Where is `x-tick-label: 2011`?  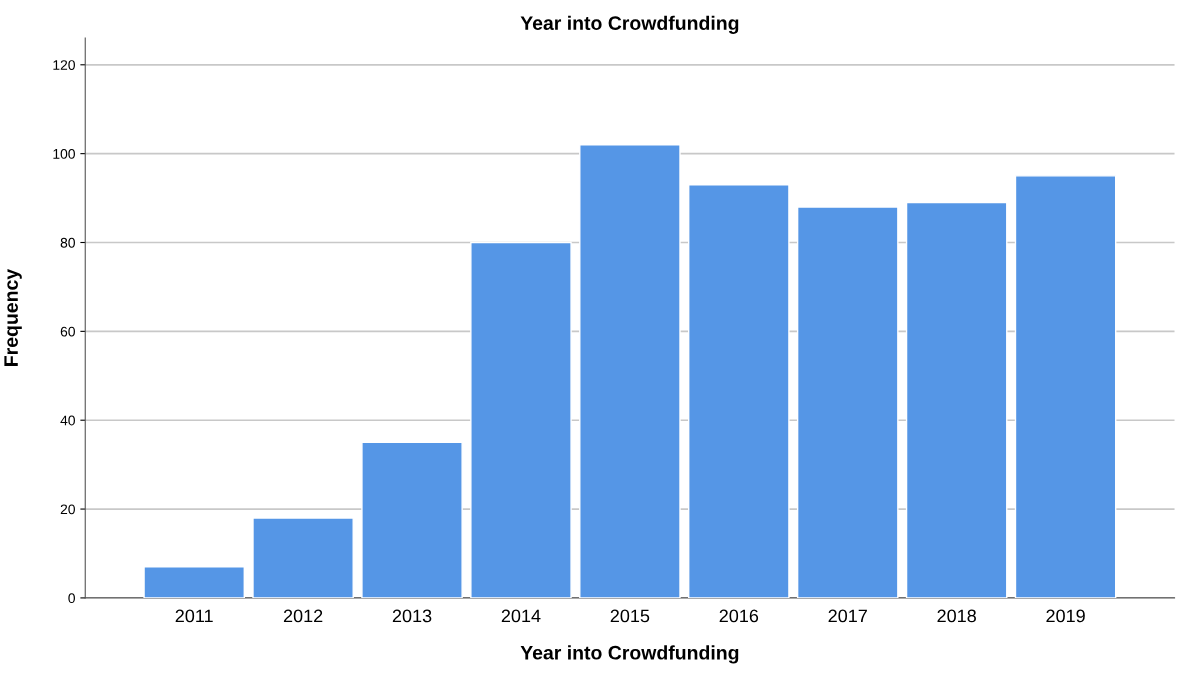
x-tick-label: 2011 is located at coordinates (194, 616).